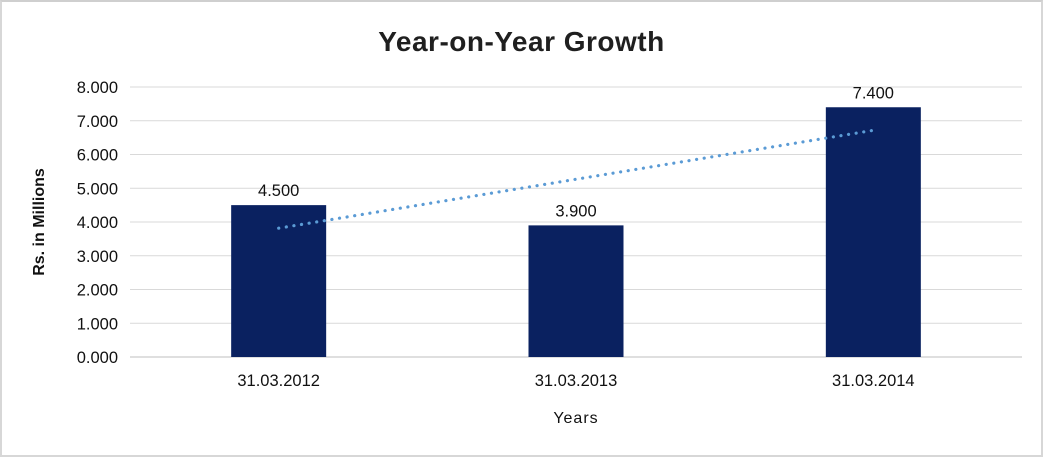  Describe the element at coordinates (521, 41) in the screenshot. I see `chart-title: Year-on-Year Growth` at that location.